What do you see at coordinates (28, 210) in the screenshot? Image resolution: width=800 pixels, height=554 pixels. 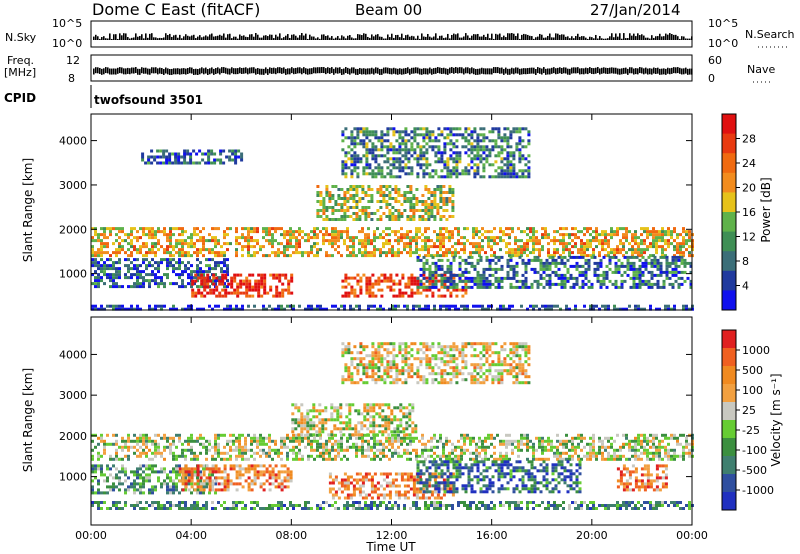 I see `power-ylabel: Slant Range [km]` at bounding box center [28, 210].